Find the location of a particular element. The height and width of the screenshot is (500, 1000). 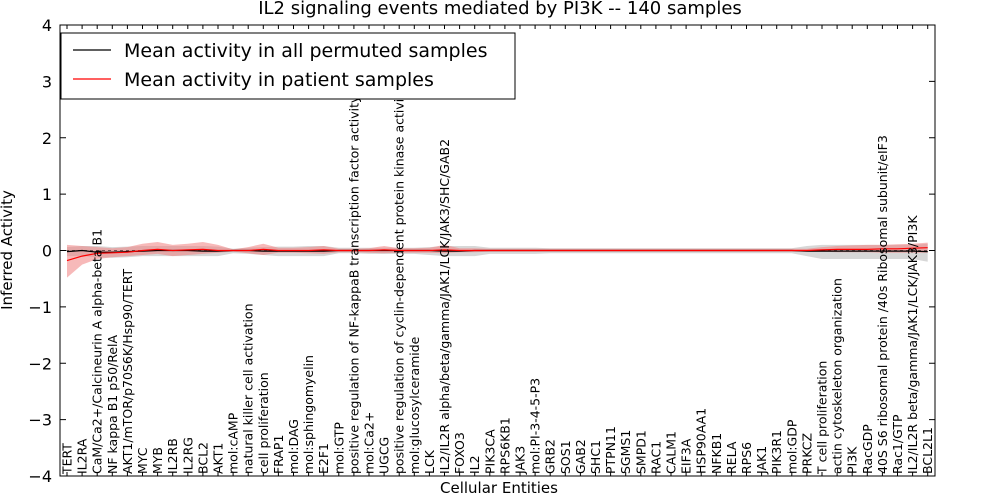

x-tick-label: SOS1 is located at coordinates (565, 457).